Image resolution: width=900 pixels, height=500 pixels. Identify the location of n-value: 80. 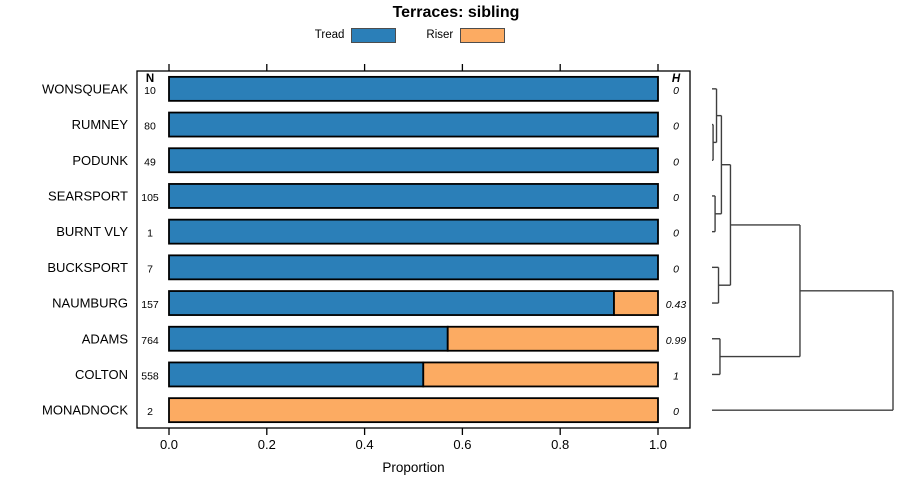
(150, 127).